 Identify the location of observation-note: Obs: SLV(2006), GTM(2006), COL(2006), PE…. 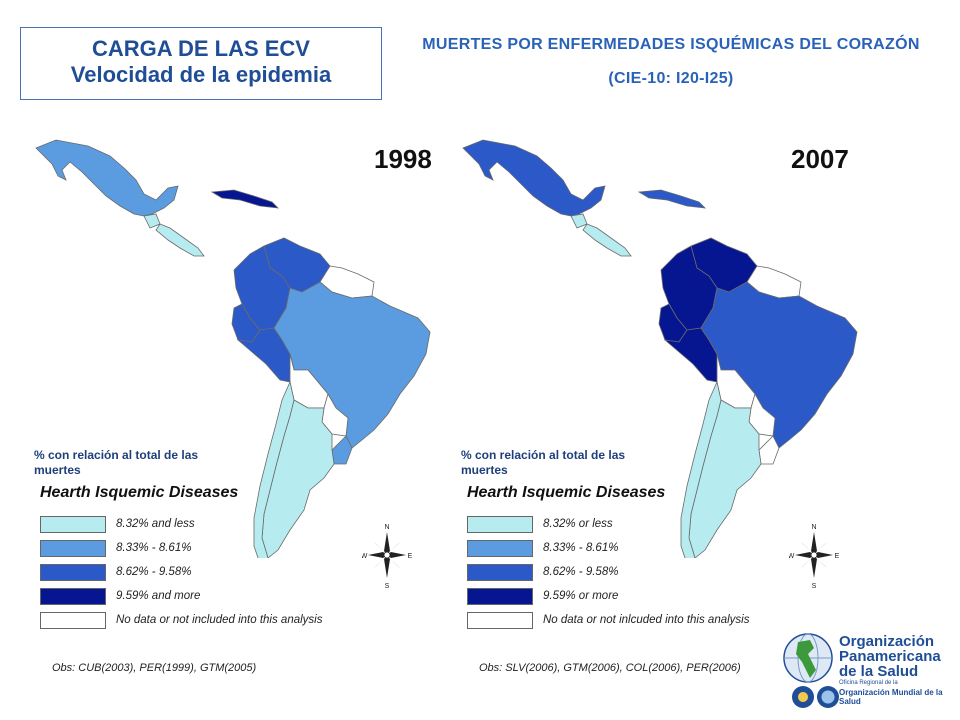
(610, 668).